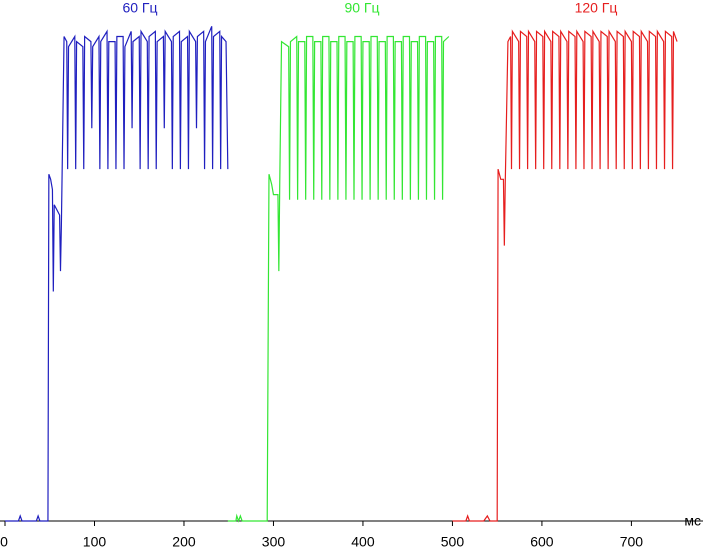 The image size is (703, 551). Describe the element at coordinates (453, 542) in the screenshot. I see `x-tick-label: 500` at that location.